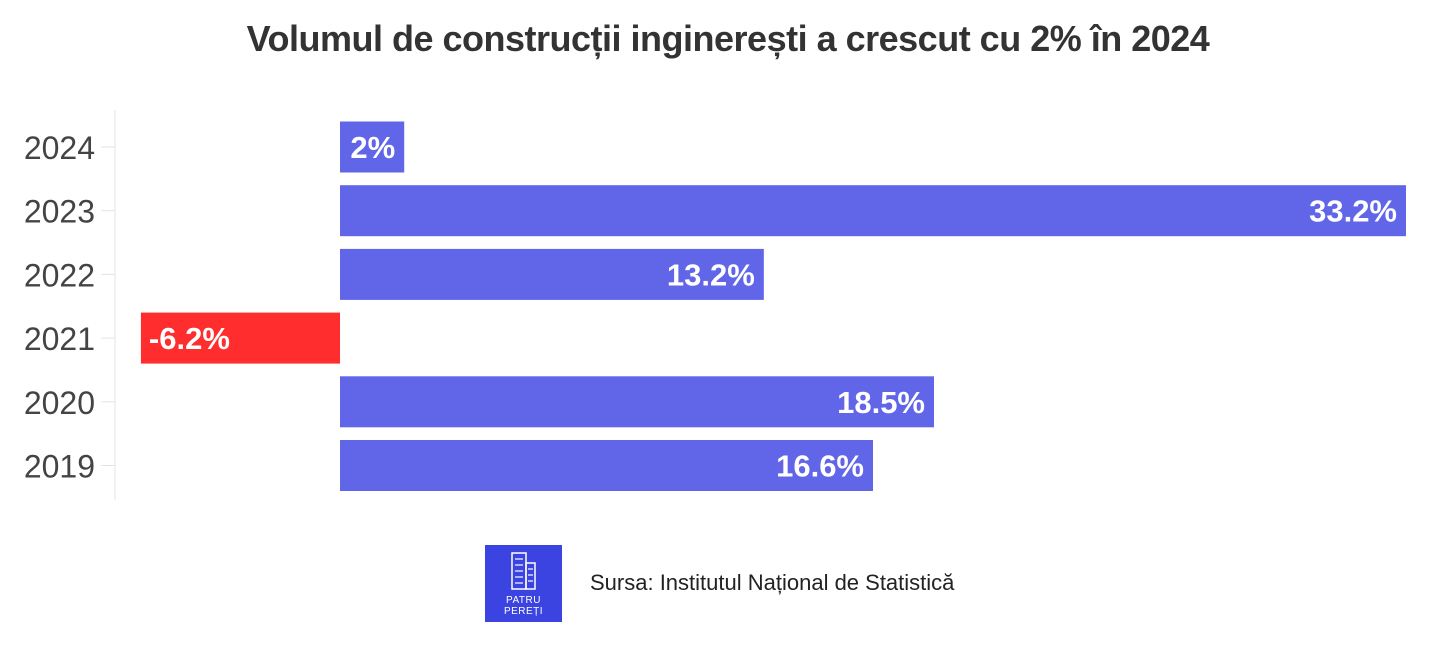  What do you see at coordinates (59, 403) in the screenshot?
I see `category-label-2020: 2020` at bounding box center [59, 403].